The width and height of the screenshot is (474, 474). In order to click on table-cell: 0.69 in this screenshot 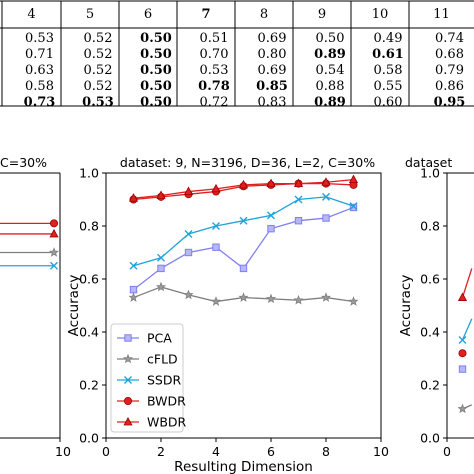, I will do `click(272, 70)`.